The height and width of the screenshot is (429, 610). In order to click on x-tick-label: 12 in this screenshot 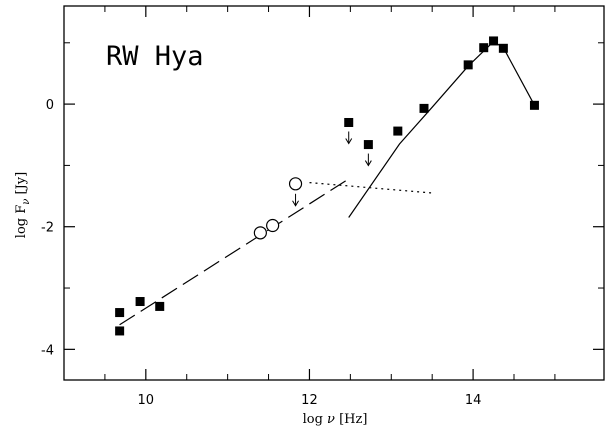, I will do `click(309, 400)`.